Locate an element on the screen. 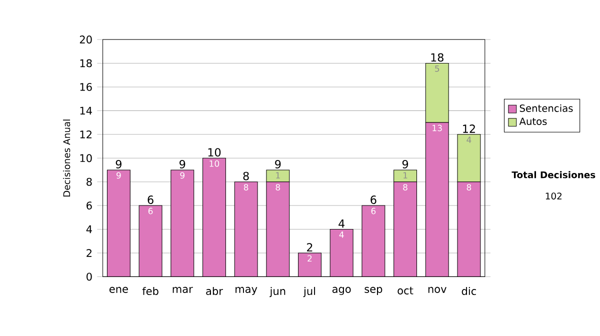 This screenshot has height=336, width=600. y-tick-label: 2 is located at coordinates (89, 253).